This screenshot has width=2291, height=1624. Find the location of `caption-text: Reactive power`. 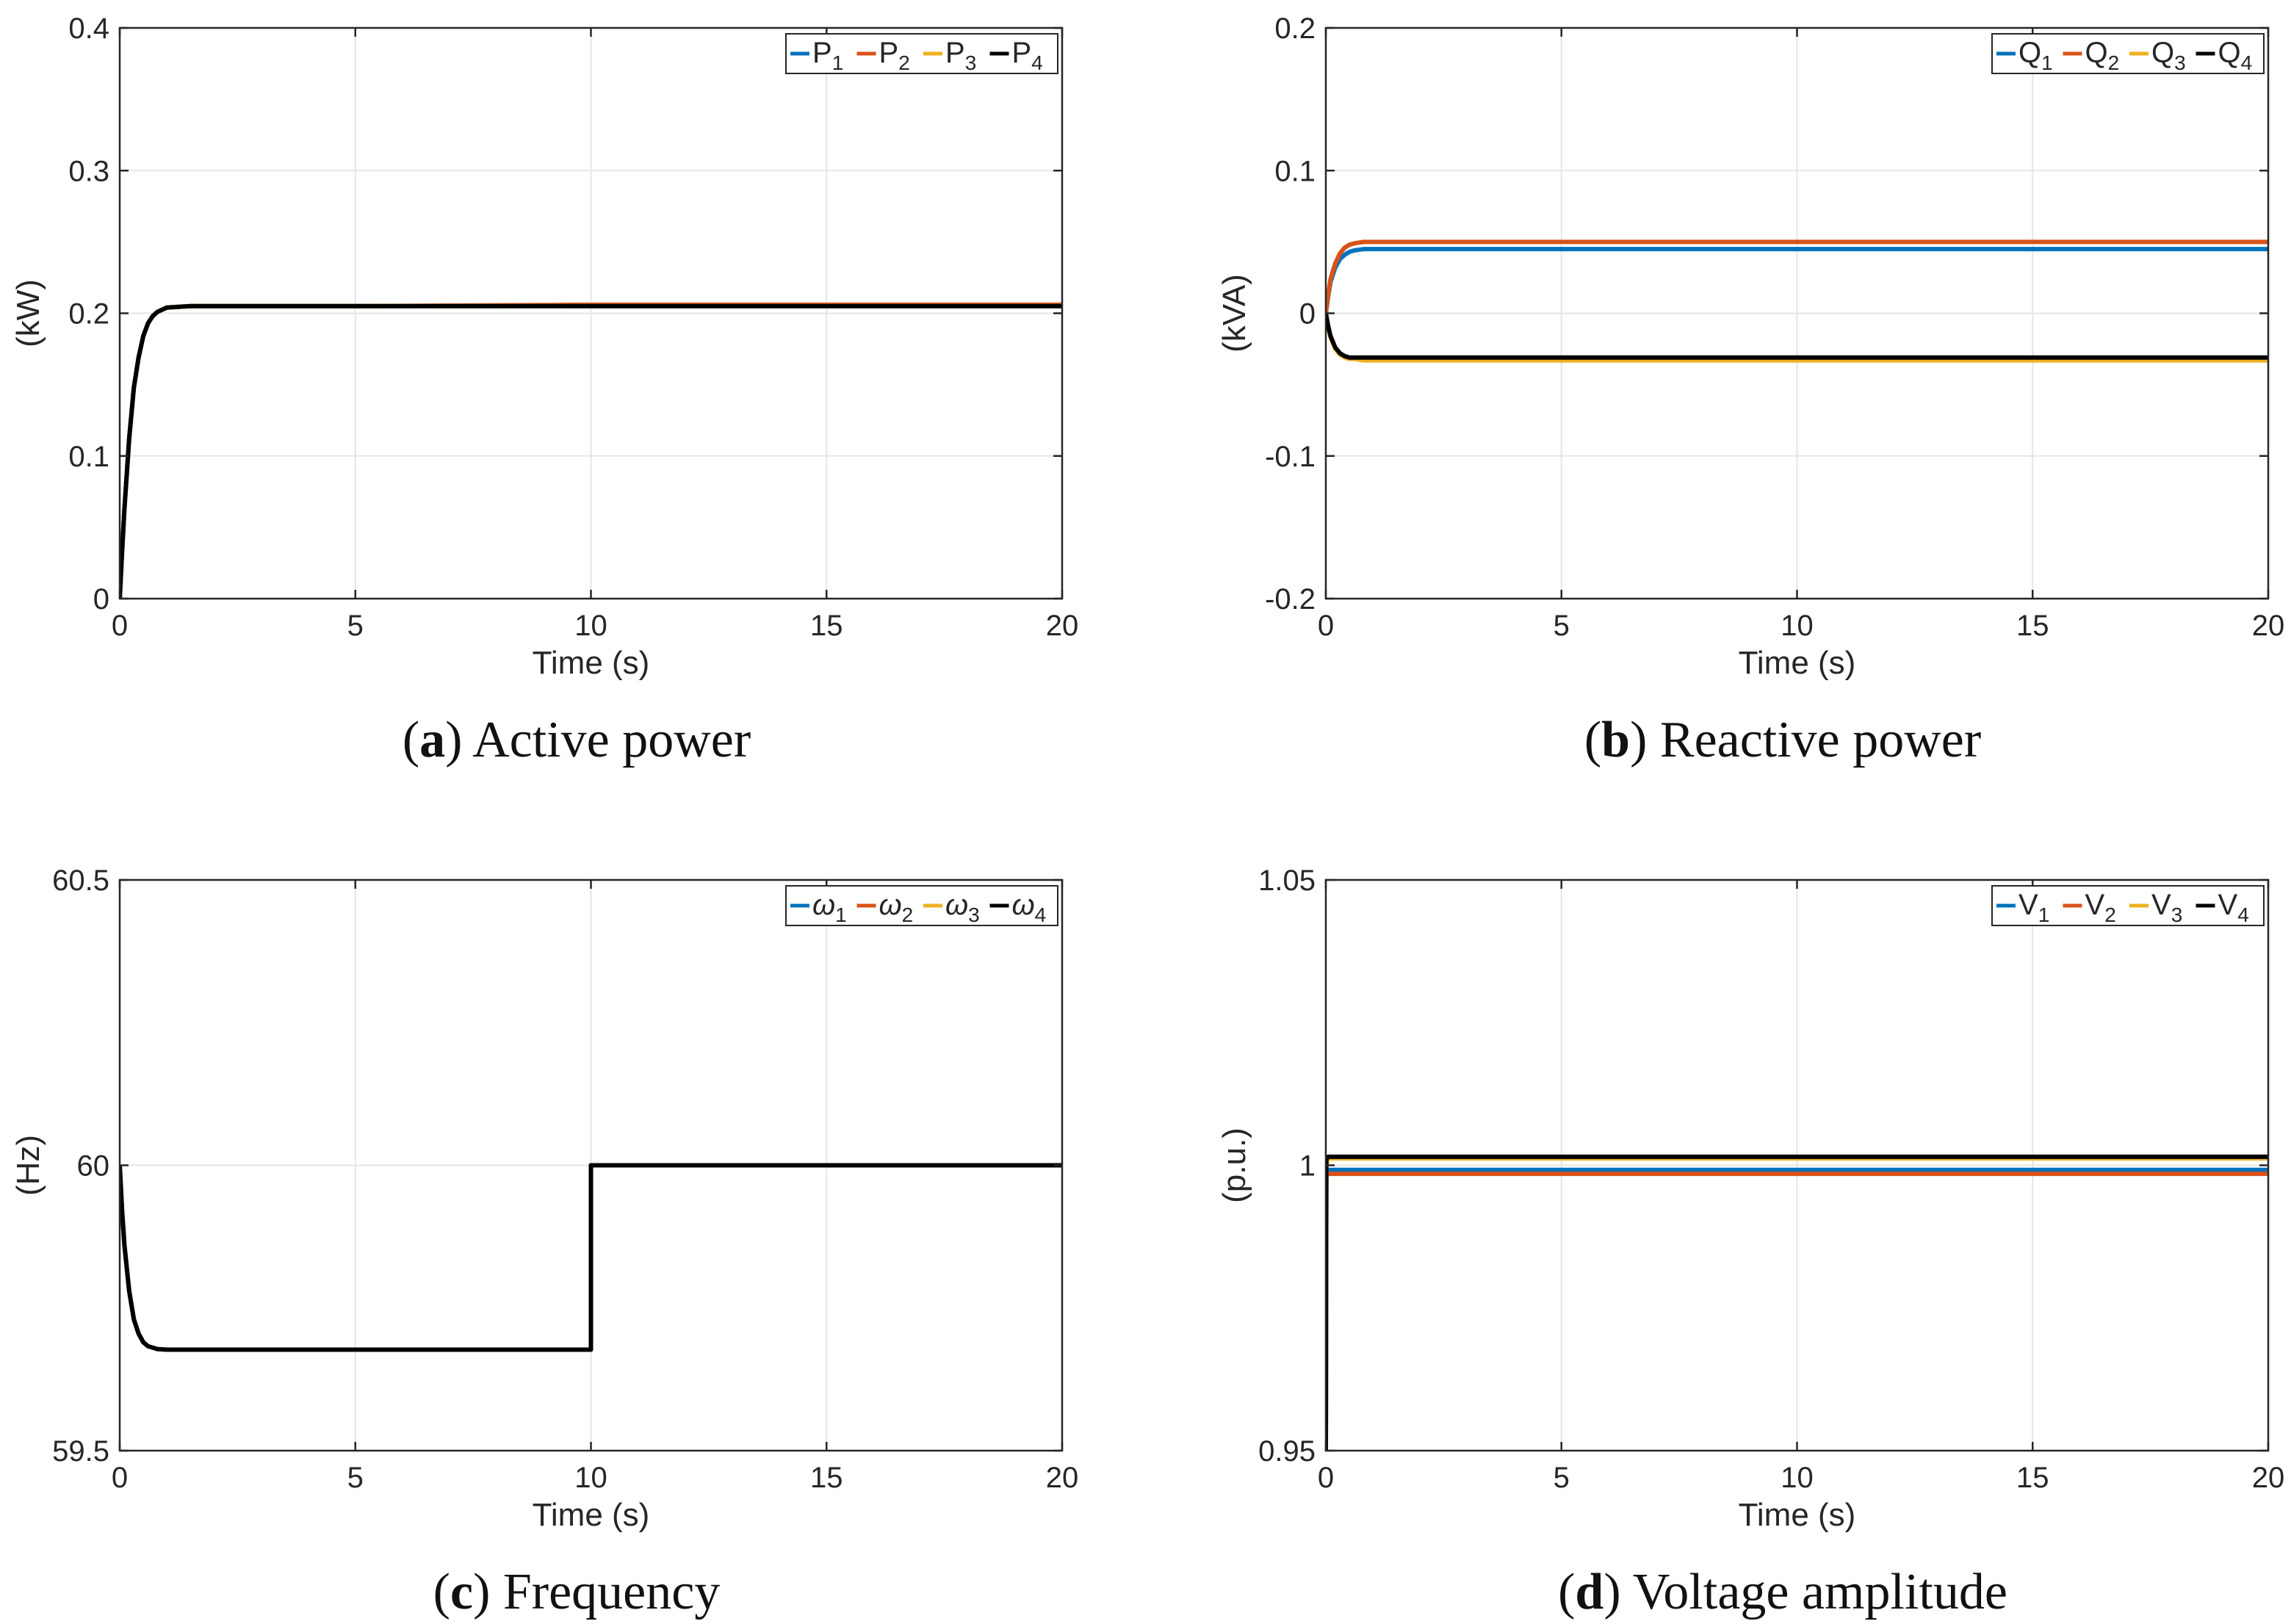

caption-text: Reactive power is located at coordinates (1820, 740).